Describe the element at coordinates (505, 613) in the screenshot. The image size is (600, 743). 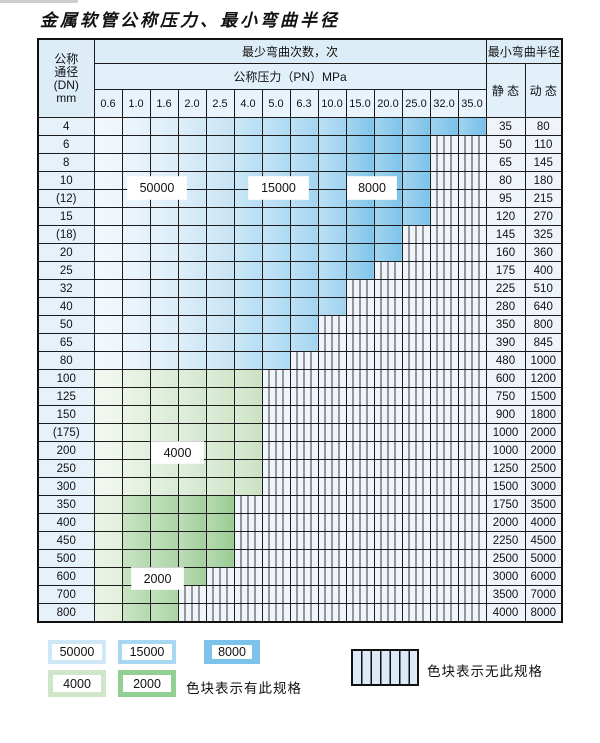
I see `static-radius-value: 4000` at that location.